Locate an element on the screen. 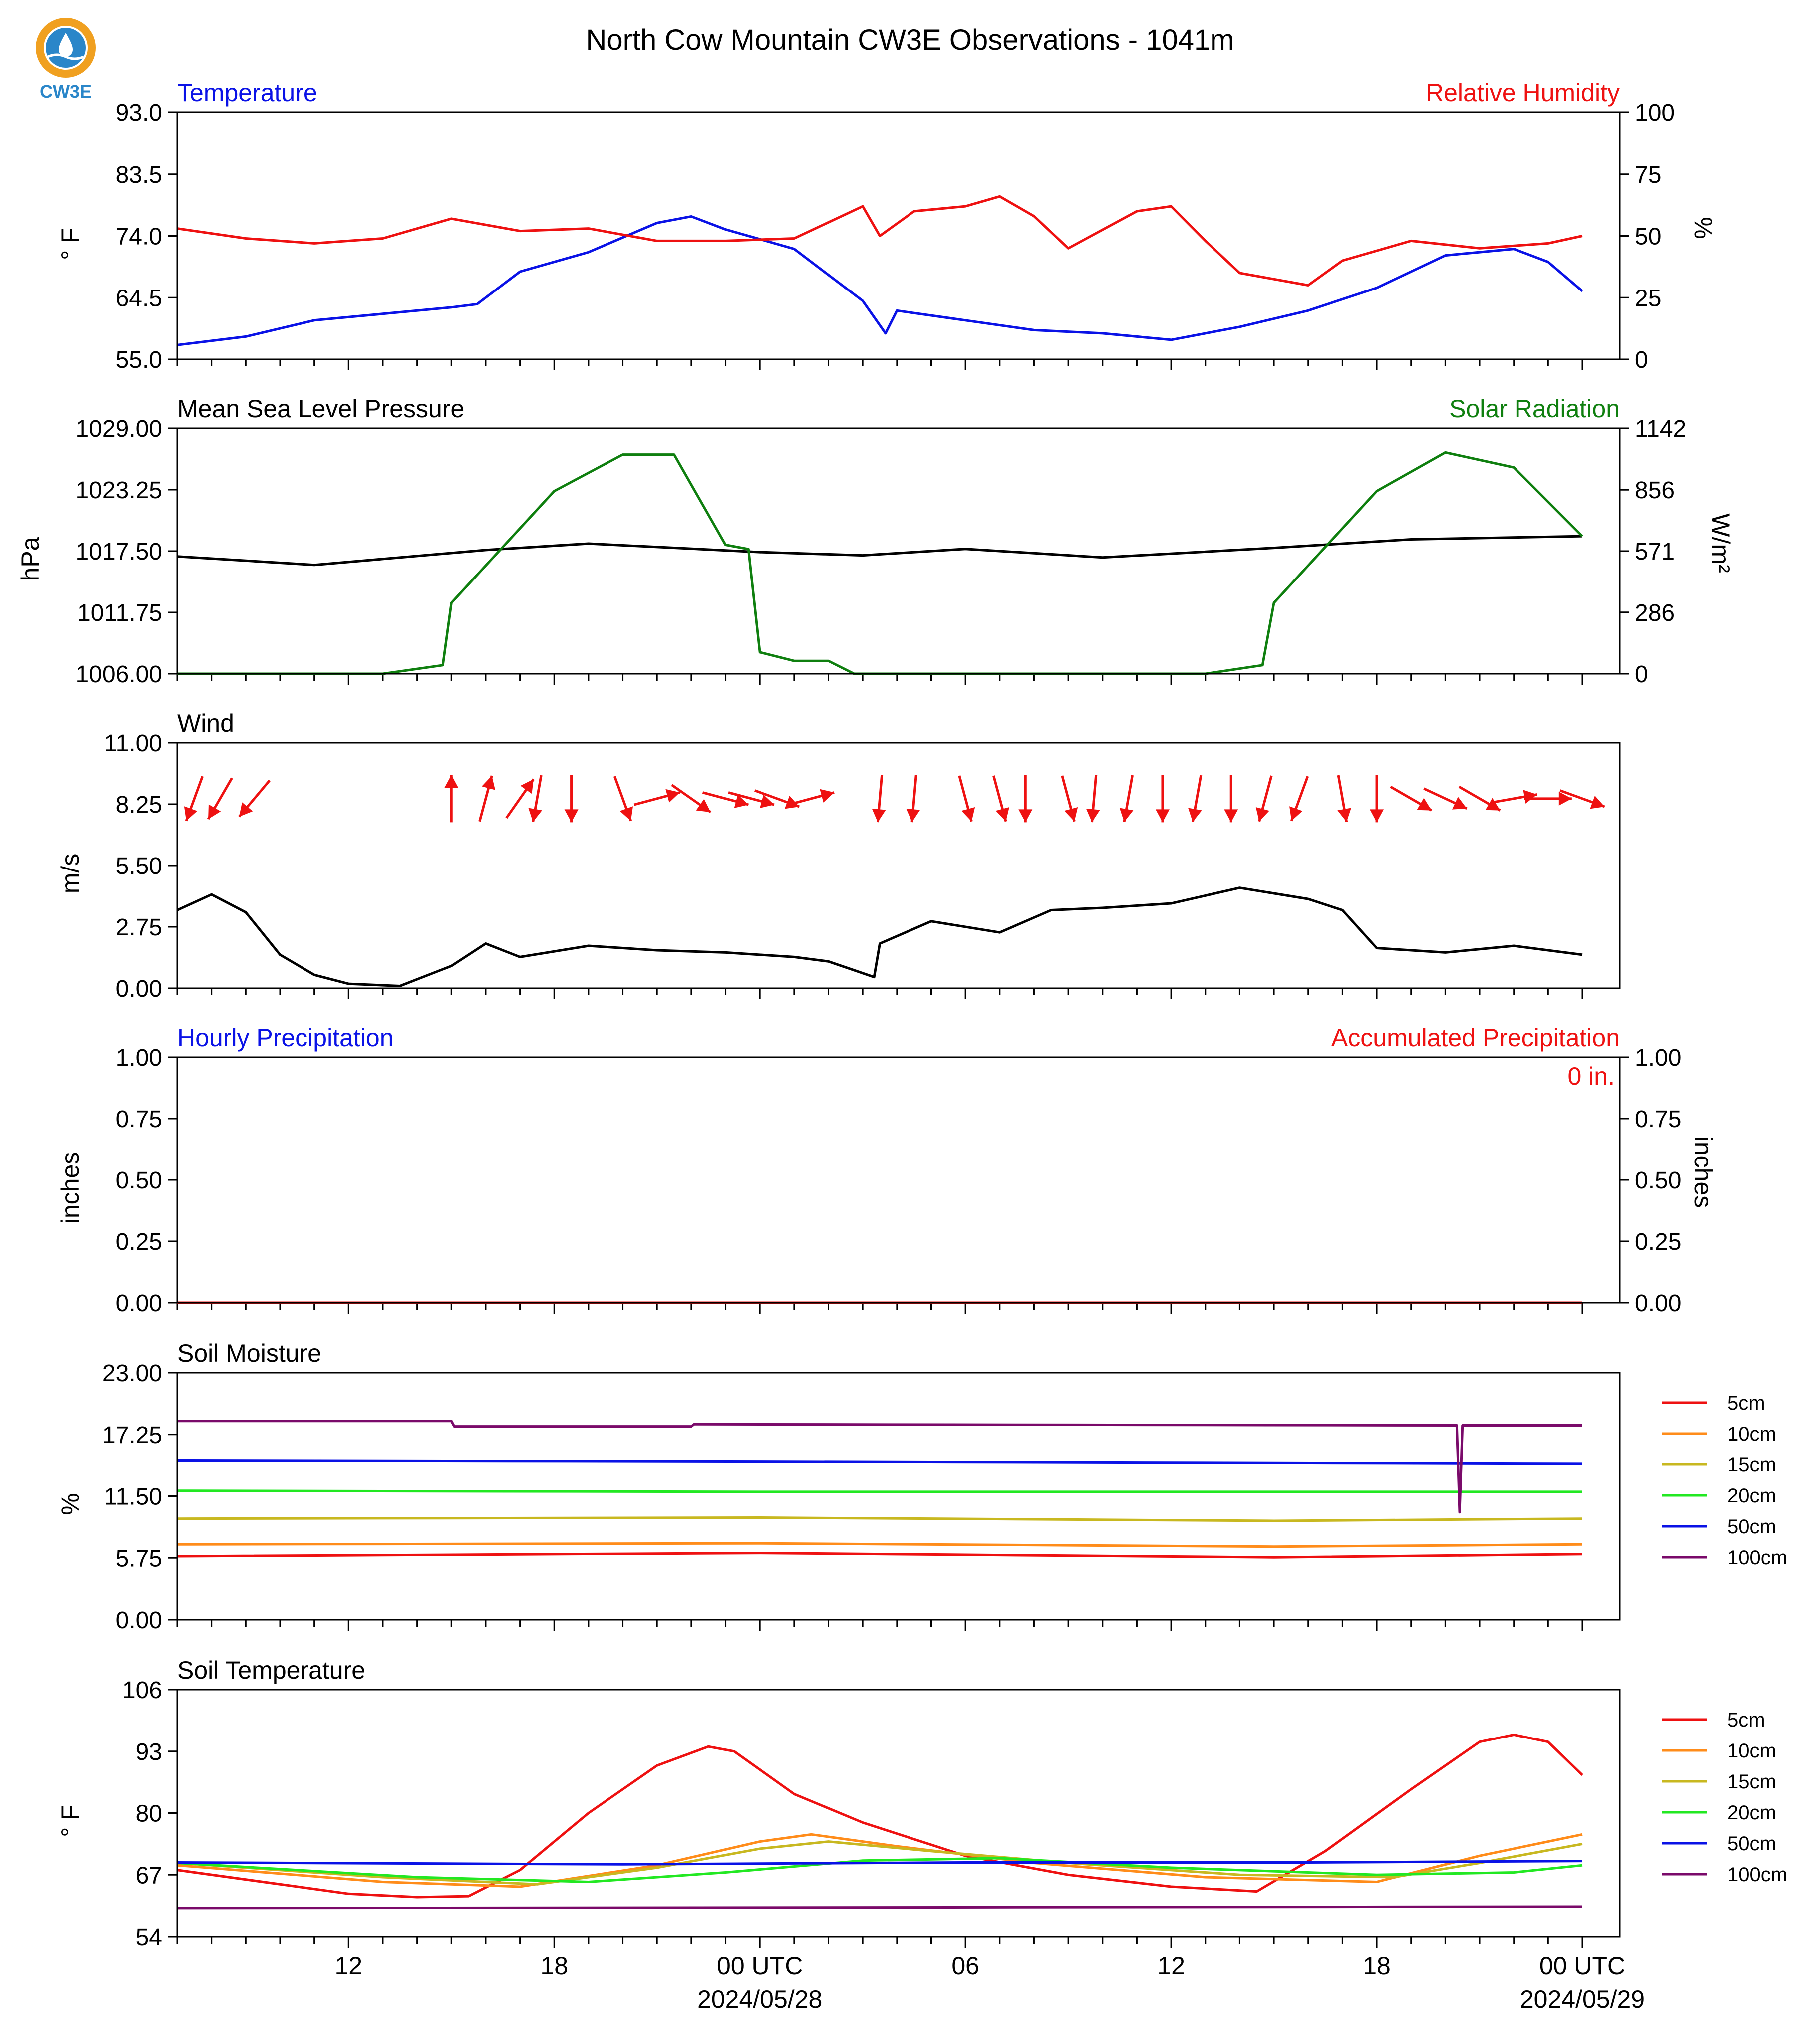  y-tick-label-left: 11.50 is located at coordinates (133, 1497).